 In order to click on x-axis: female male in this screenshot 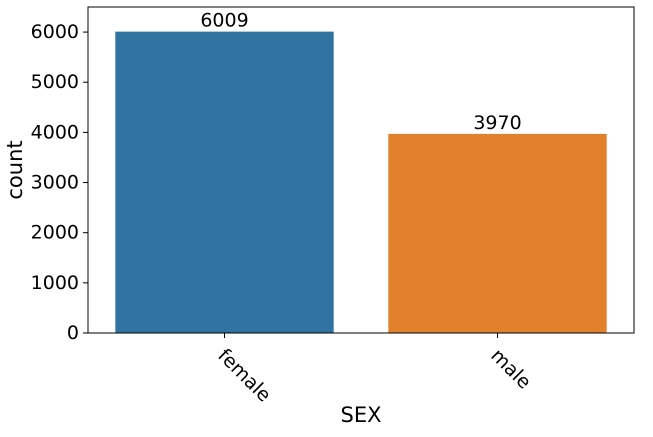, I will do `click(374, 369)`.